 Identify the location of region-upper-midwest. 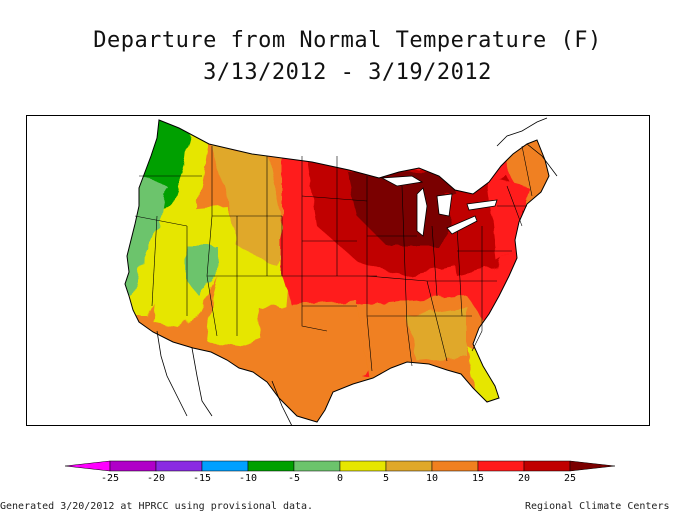
(404, 208).